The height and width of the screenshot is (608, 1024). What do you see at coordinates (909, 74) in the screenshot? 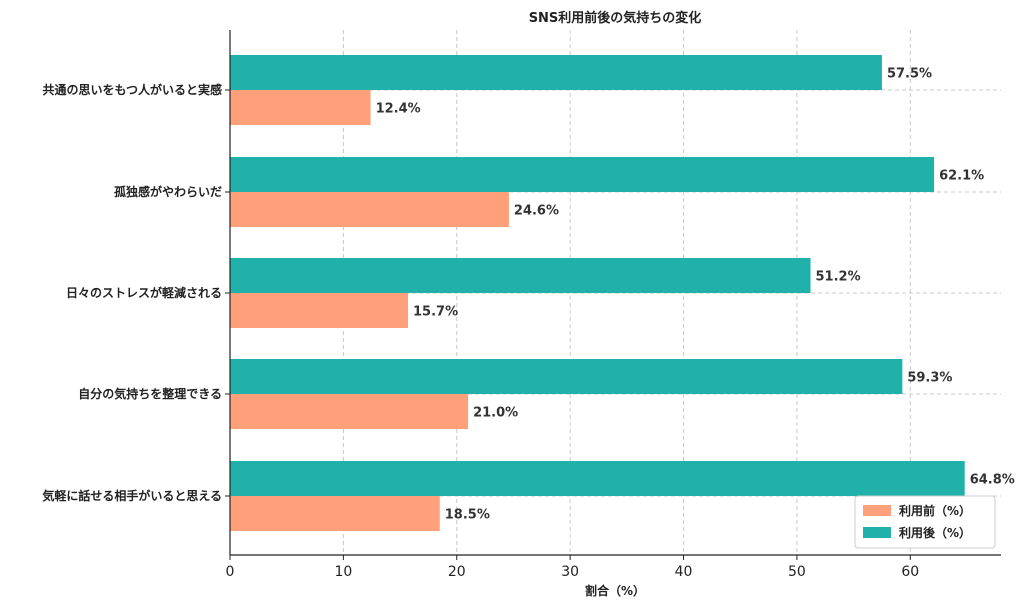
I see `data-label-after: 57.5%` at bounding box center [909, 74].